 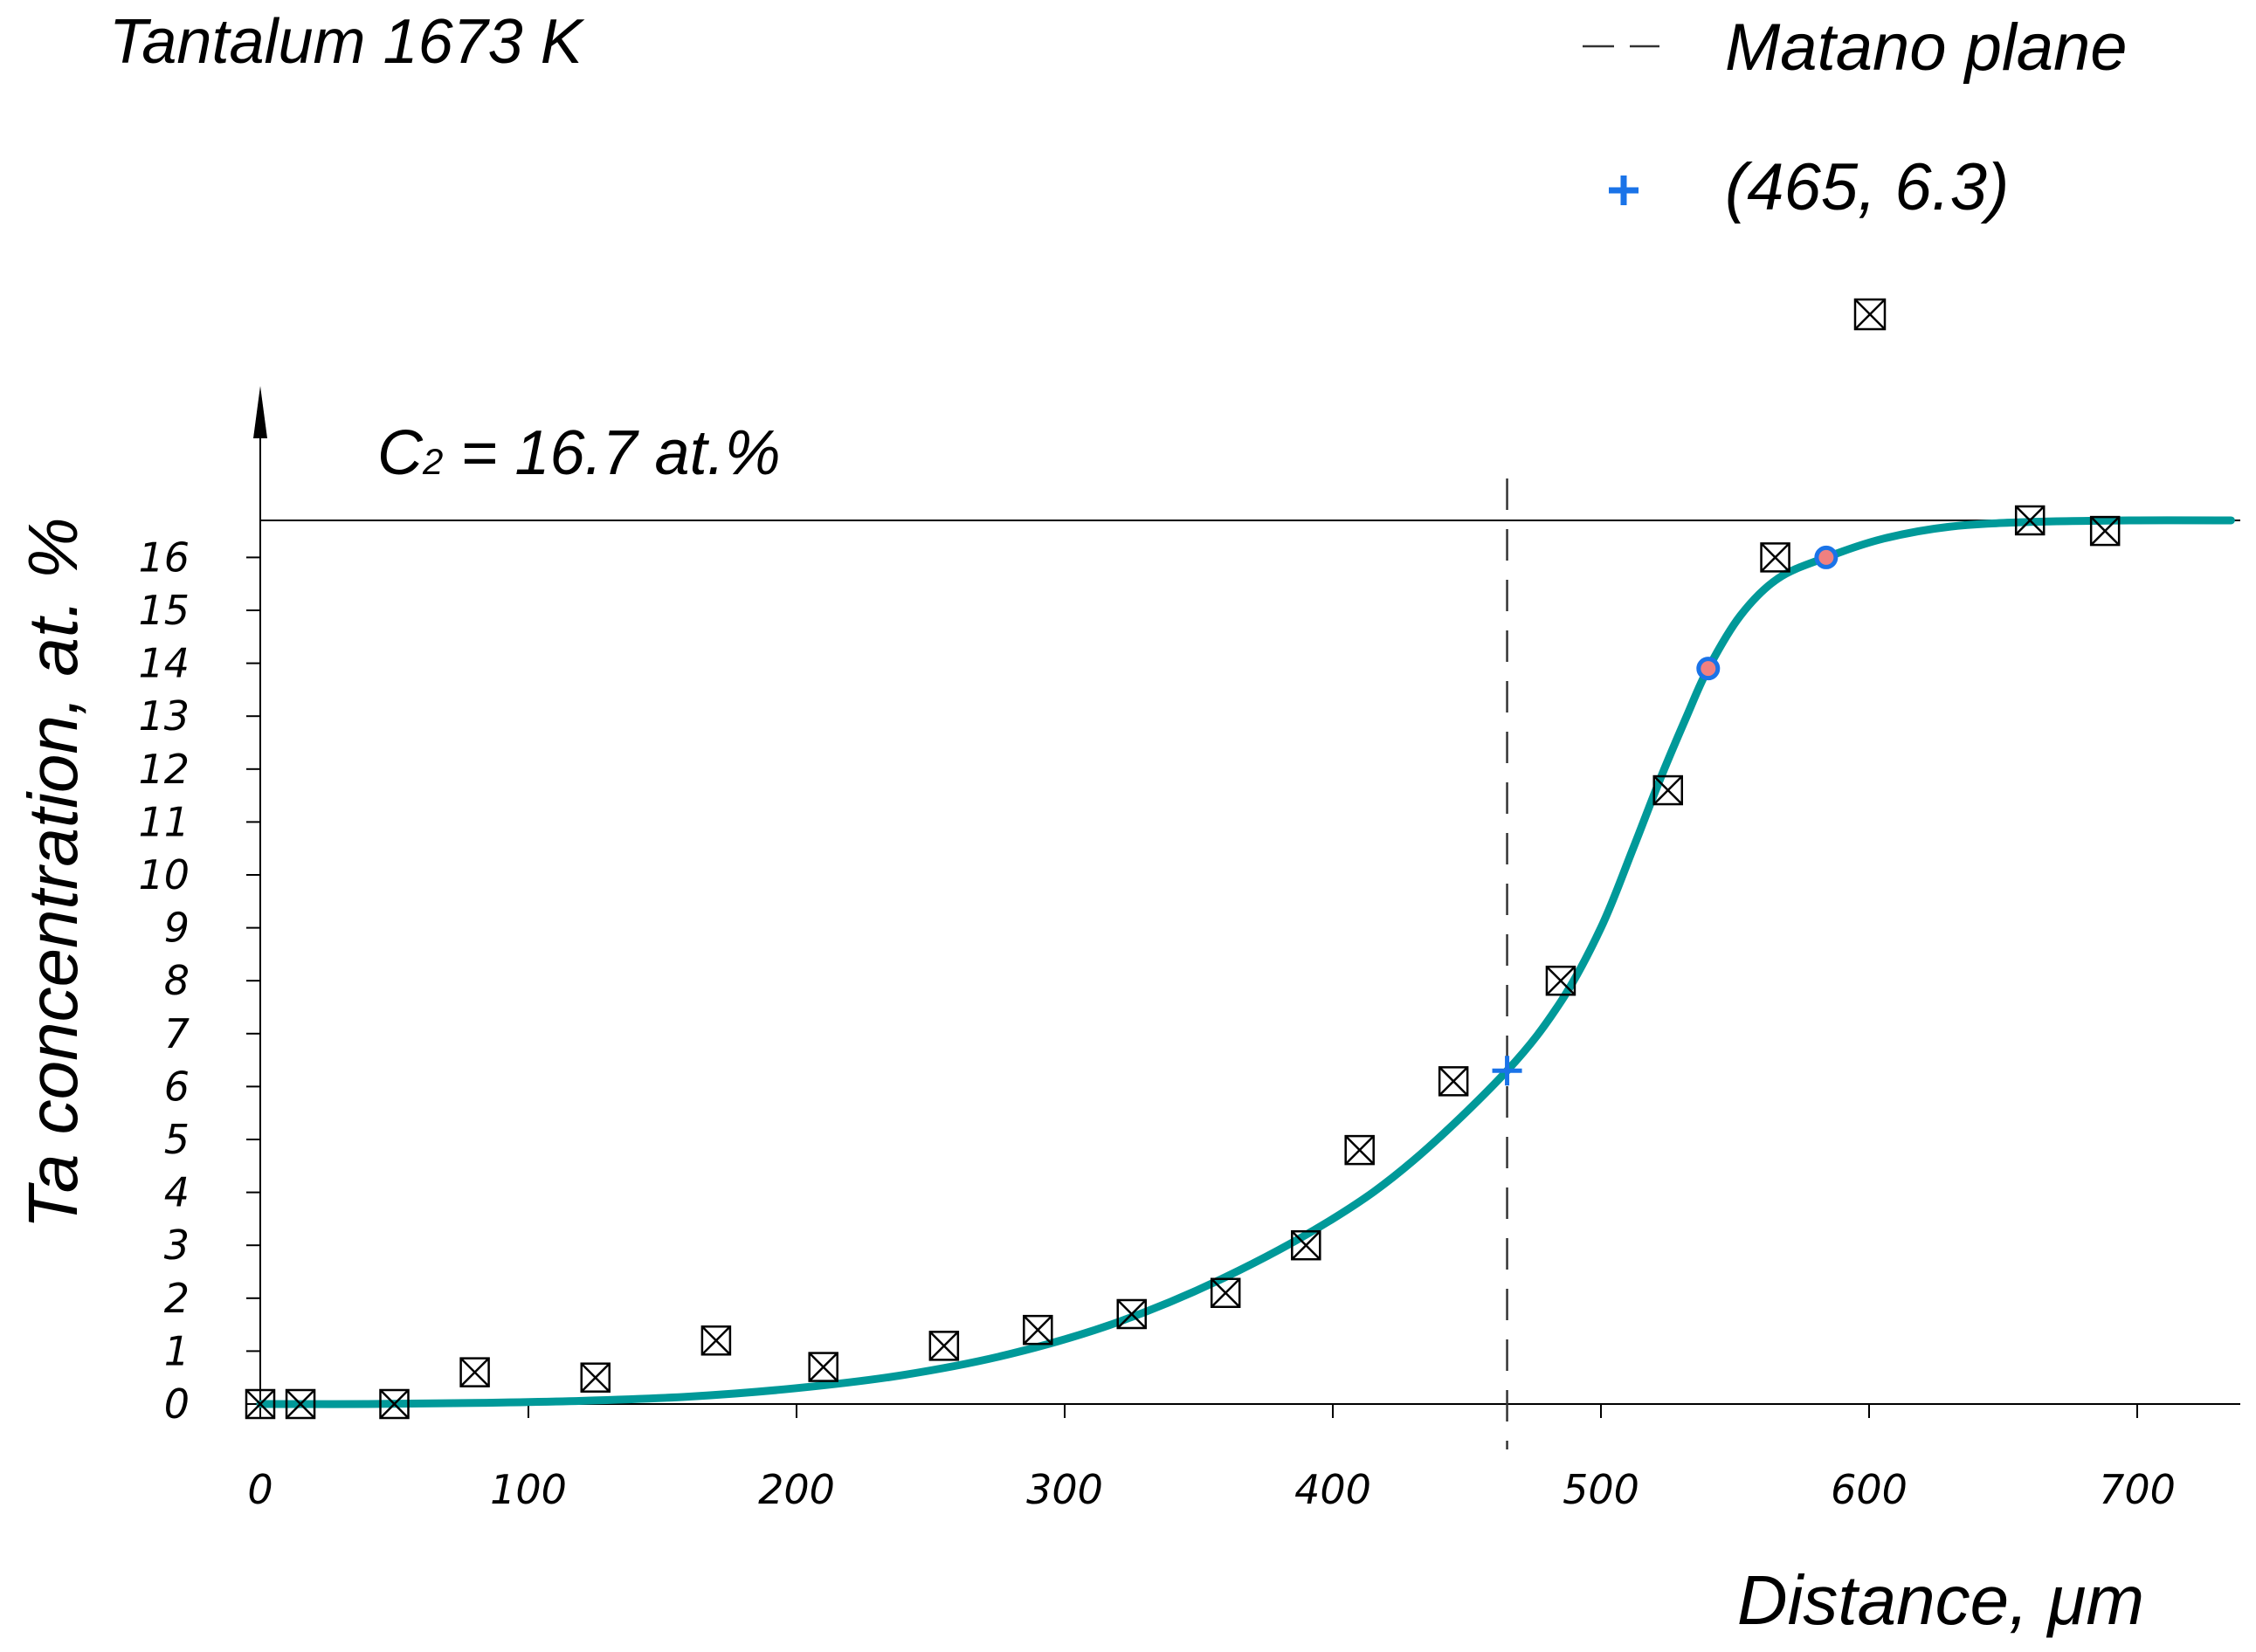 What do you see at coordinates (177, 1350) in the screenshot?
I see `y-tick-label: 1` at bounding box center [177, 1350].